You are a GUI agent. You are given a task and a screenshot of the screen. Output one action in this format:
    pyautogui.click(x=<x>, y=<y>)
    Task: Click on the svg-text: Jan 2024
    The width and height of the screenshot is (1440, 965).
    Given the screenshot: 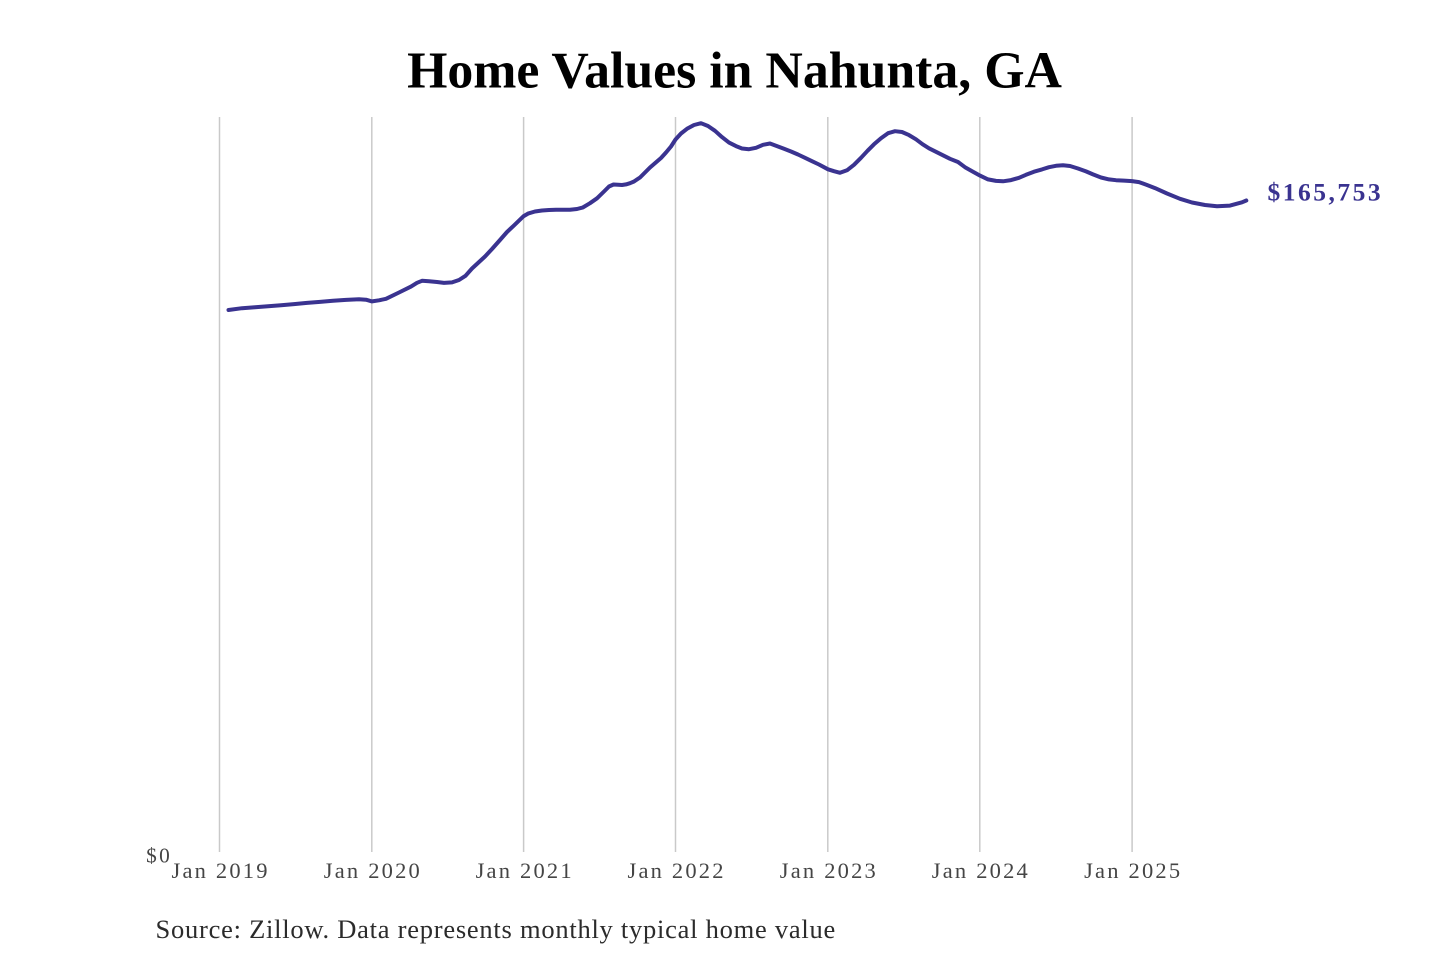 What is the action you would take?
    pyautogui.click(x=981, y=870)
    